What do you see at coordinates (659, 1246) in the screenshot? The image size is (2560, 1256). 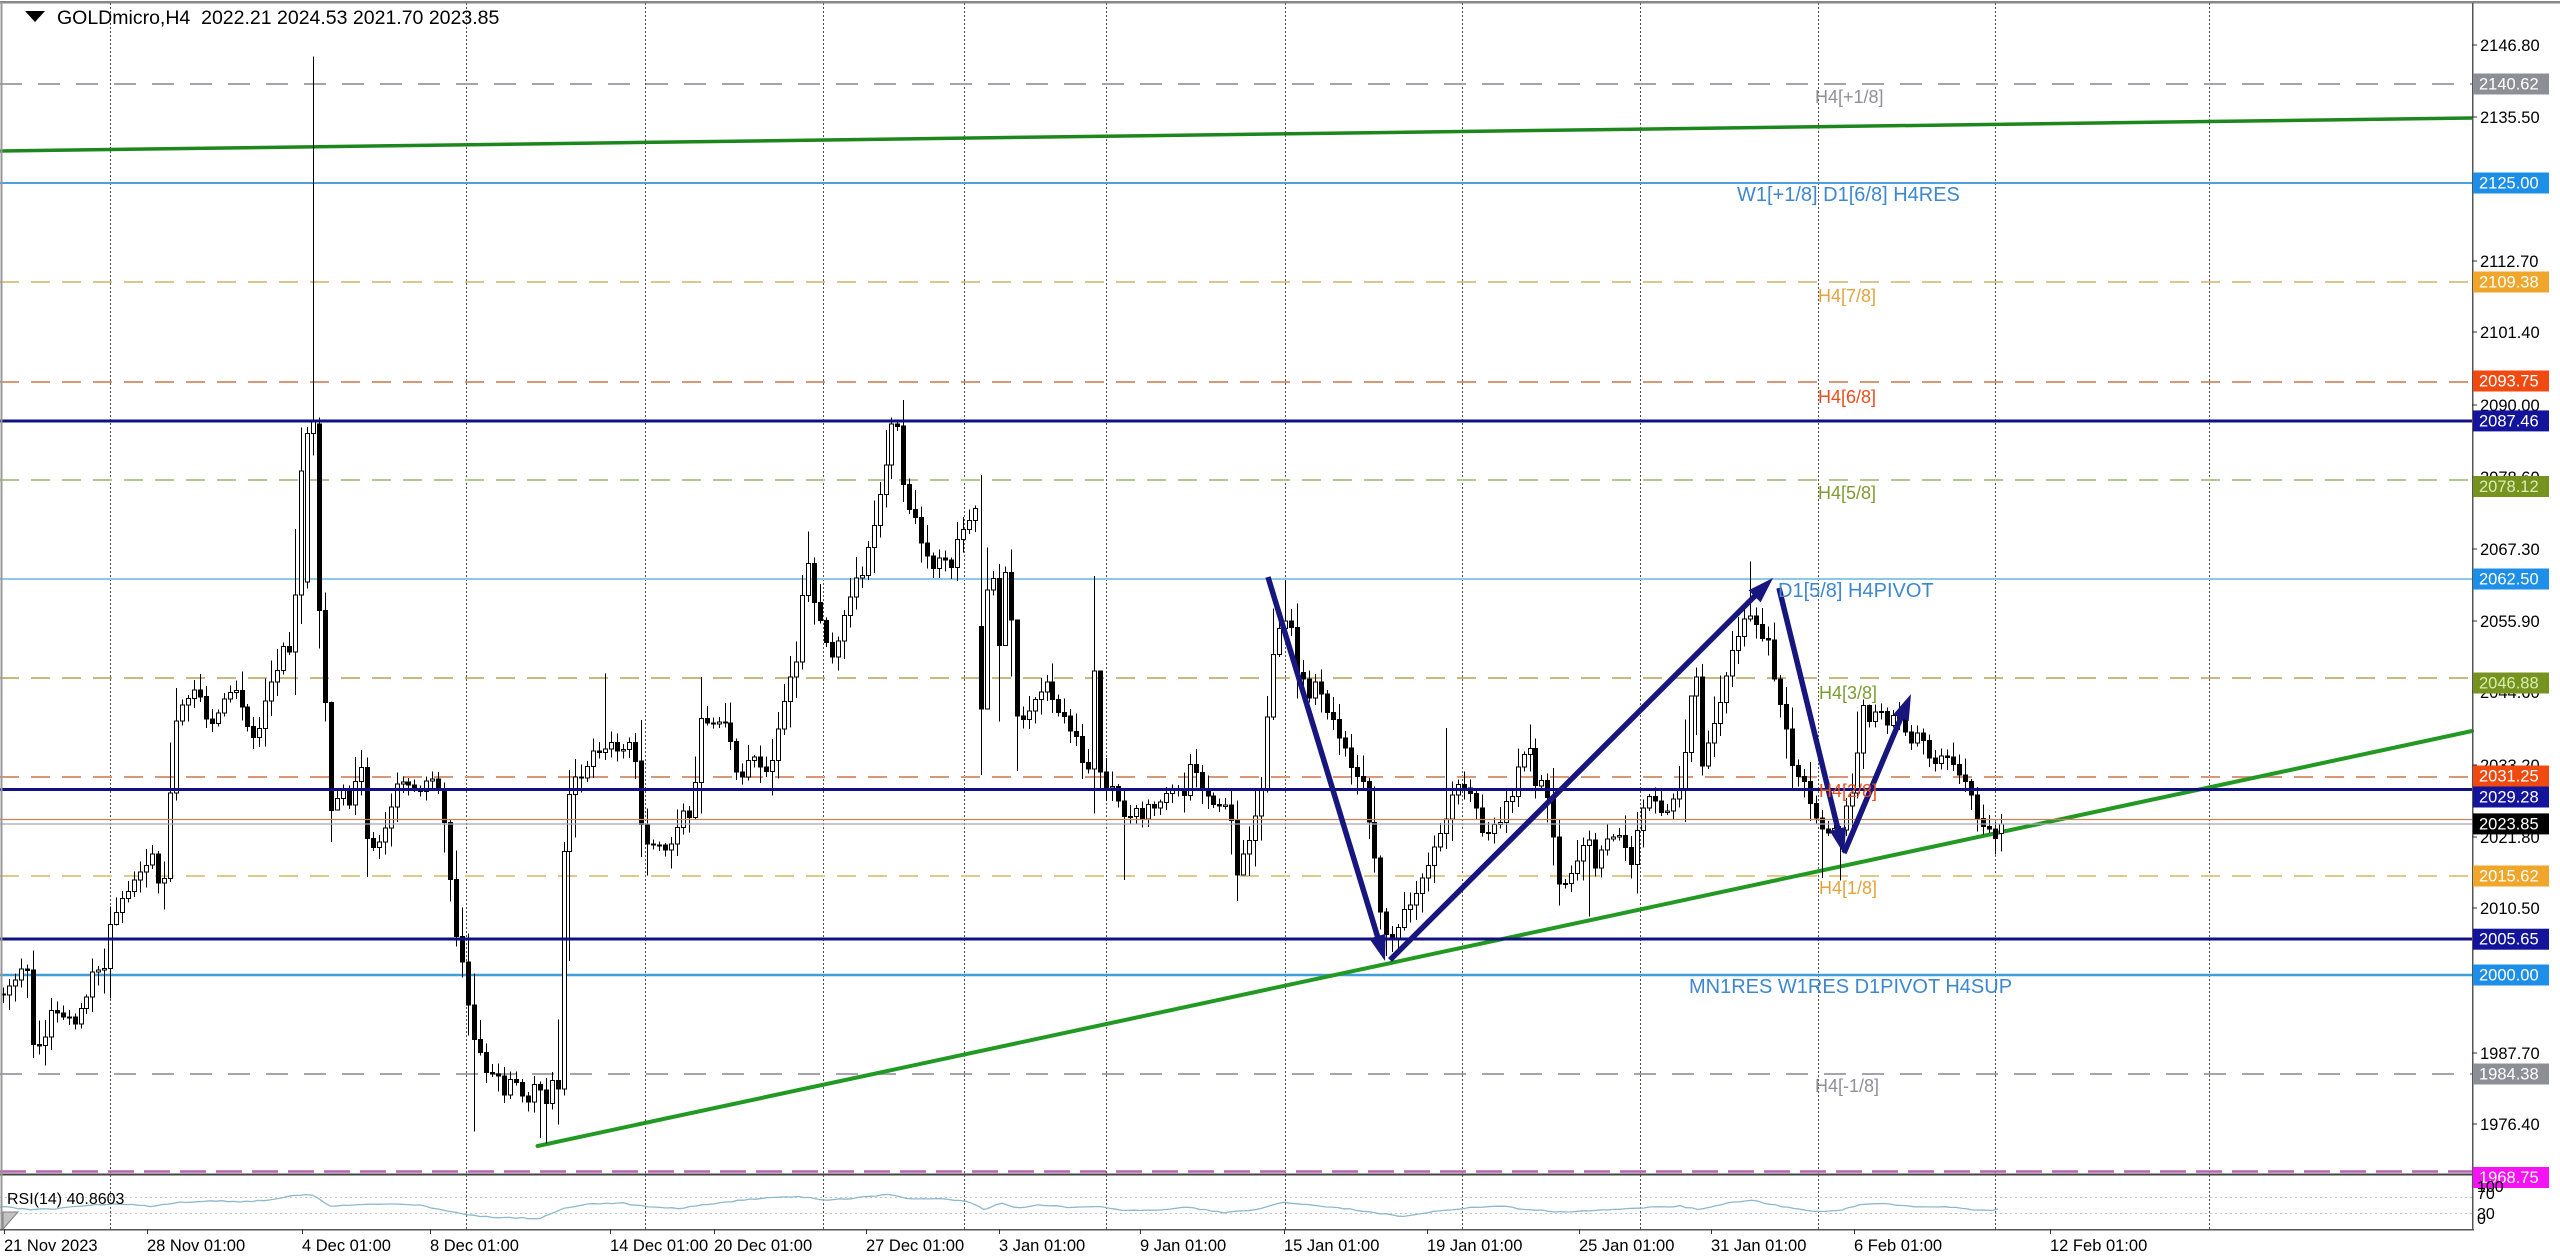 I see `svg-text: 14 Dec 01:00` at bounding box center [659, 1246].